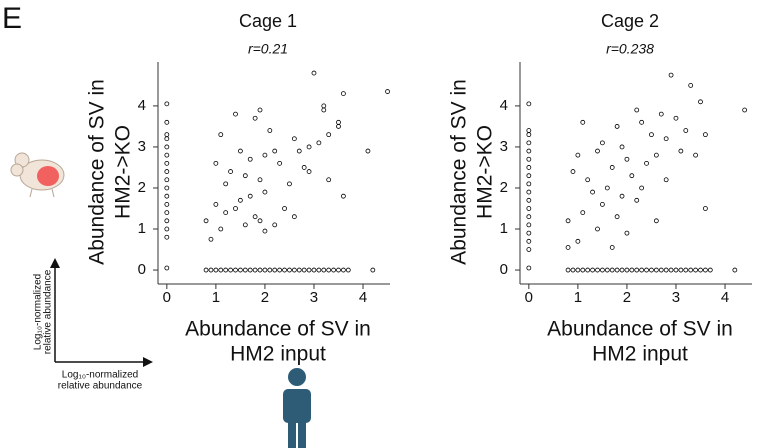 The image size is (757, 448). I want to click on key-y-label: Log₁₀-normalized, so click(38, 312).